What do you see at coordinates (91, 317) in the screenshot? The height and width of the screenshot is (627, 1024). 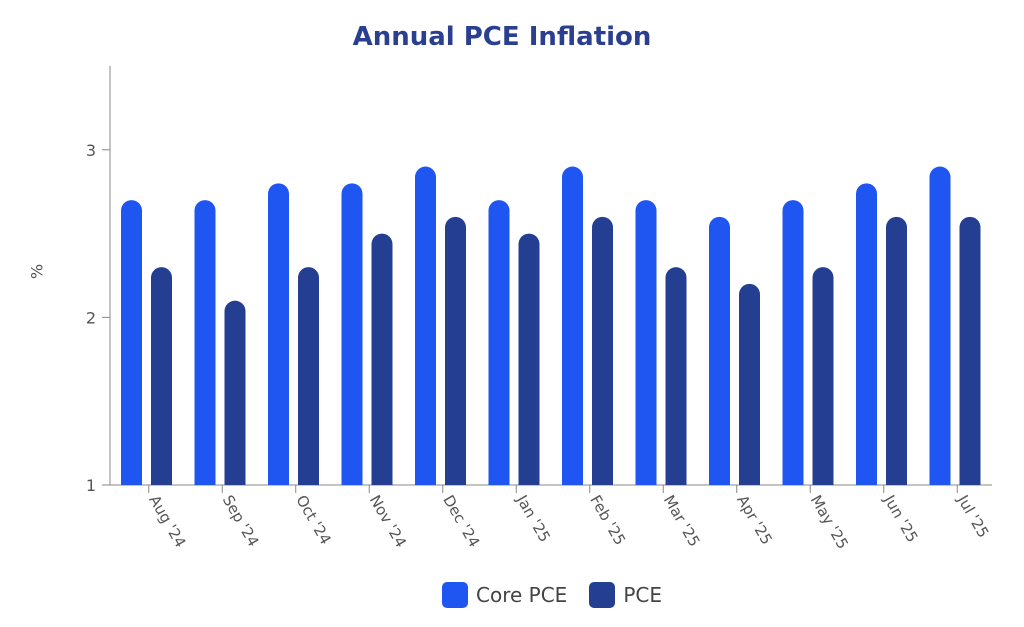 I see `y-tick-label: 2` at bounding box center [91, 317].